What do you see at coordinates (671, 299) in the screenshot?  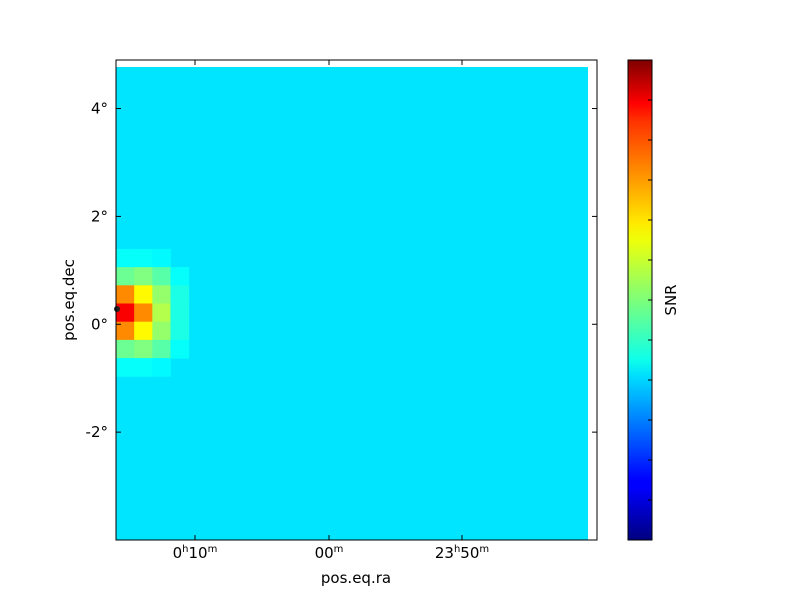 I see `colorbar-label: SNR` at bounding box center [671, 299].